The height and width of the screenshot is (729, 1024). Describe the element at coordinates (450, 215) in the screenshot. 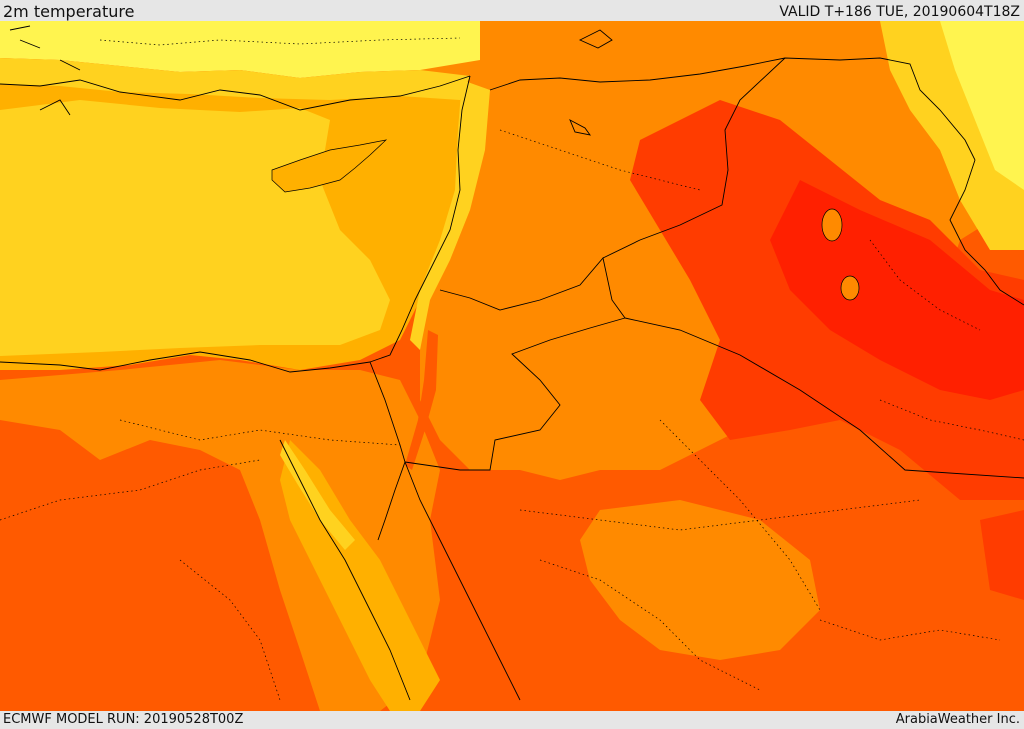

I see `levant-coast` at that location.